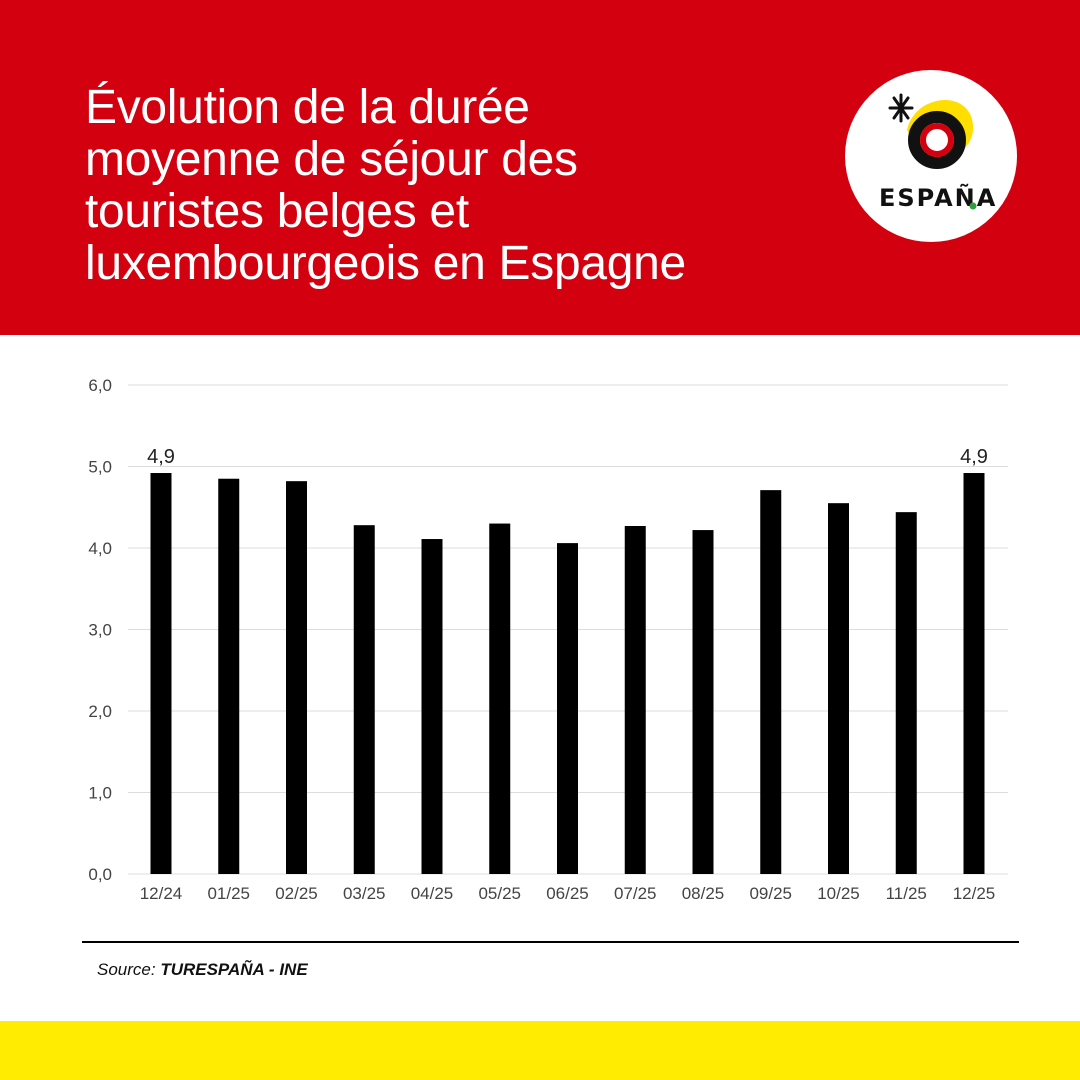  Describe the element at coordinates (100, 874) in the screenshot. I see `y-tick-label: 0,0` at that location.